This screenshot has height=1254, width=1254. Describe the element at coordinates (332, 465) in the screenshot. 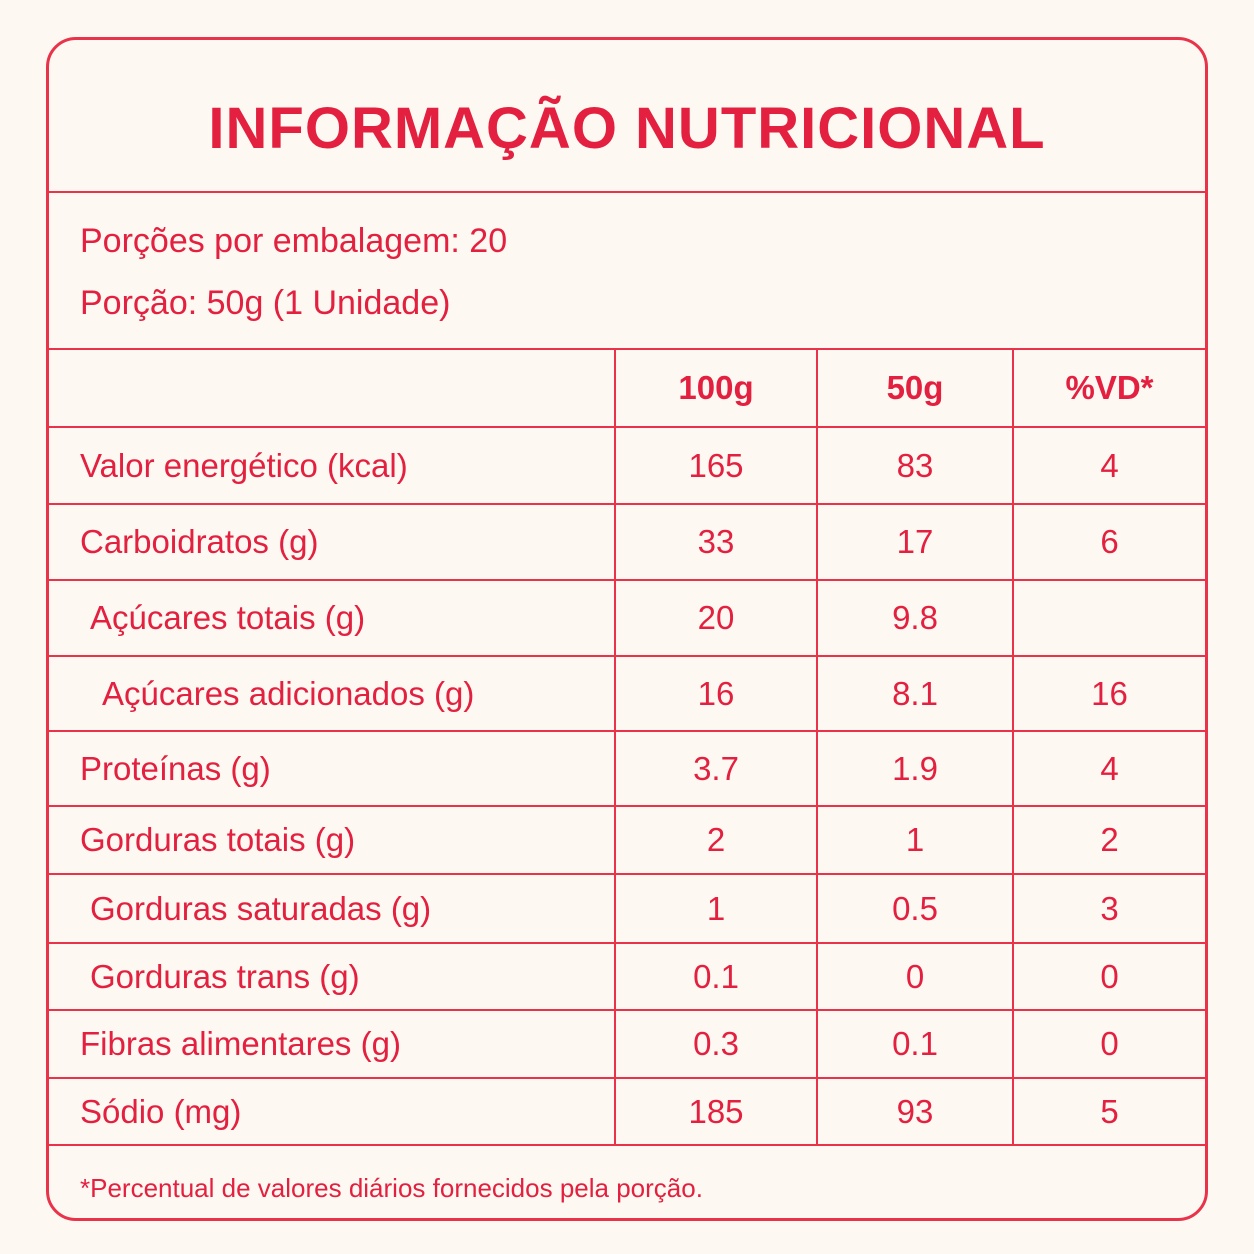

I see `nutrient-name: Valor energético (kcal)` at that location.